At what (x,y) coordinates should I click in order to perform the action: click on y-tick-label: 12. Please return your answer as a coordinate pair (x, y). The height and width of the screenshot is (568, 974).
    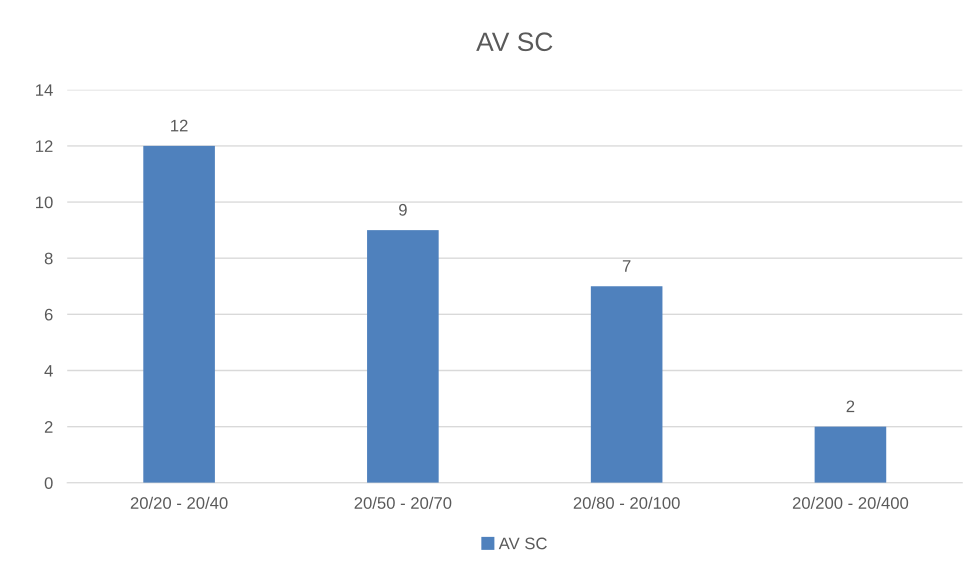
    Looking at the image, I should click on (44, 146).